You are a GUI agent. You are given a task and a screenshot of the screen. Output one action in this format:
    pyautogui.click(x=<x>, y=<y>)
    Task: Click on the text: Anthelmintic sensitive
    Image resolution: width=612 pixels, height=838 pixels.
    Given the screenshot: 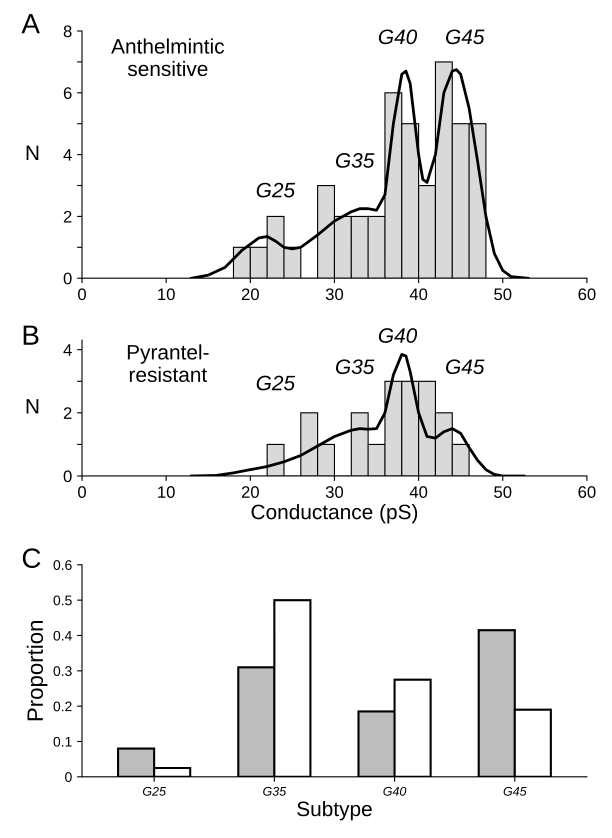 What is the action you would take?
    pyautogui.click(x=167, y=57)
    